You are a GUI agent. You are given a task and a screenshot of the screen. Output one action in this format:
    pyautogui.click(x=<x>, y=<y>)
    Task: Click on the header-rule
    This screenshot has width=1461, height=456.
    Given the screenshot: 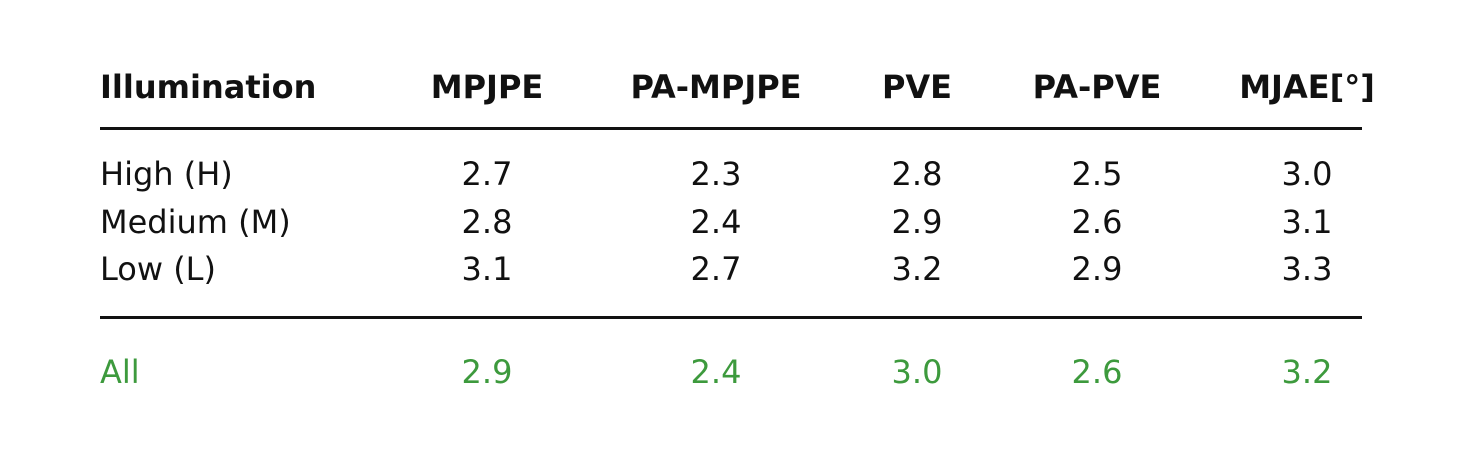 What is the action you would take?
    pyautogui.click(x=731, y=128)
    